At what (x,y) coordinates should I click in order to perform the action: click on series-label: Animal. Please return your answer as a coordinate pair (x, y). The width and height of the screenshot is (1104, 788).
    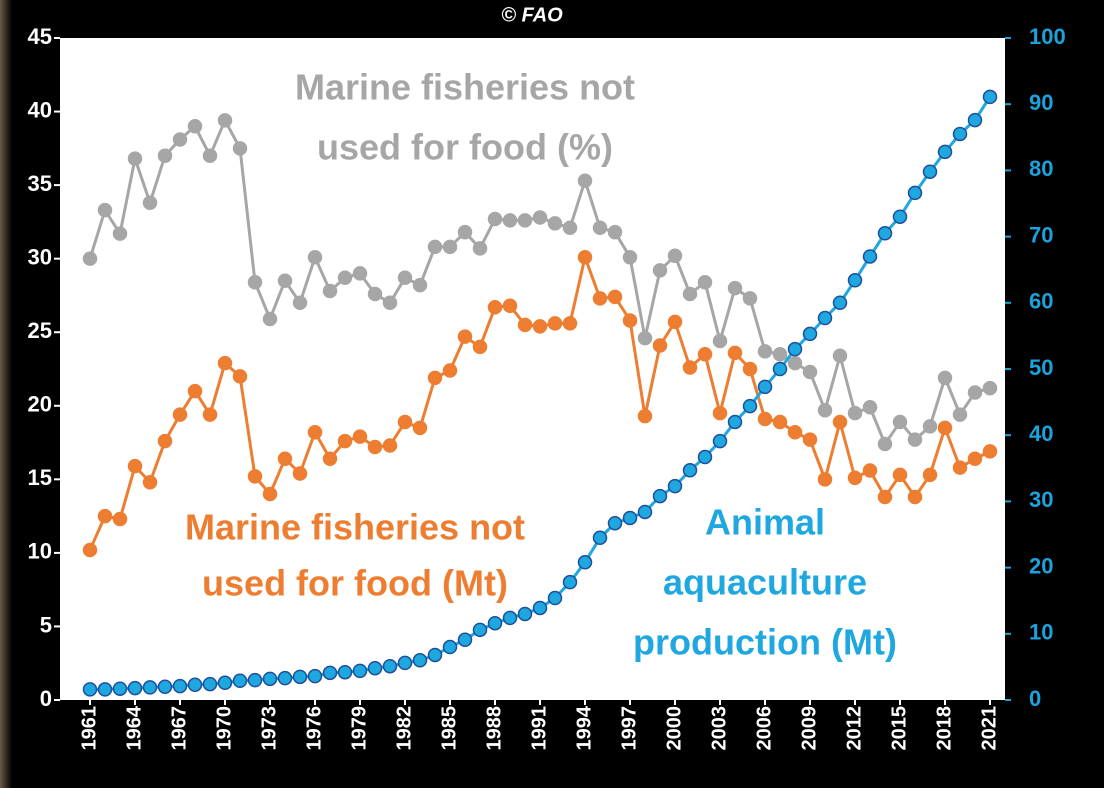
    Looking at the image, I should click on (765, 522).